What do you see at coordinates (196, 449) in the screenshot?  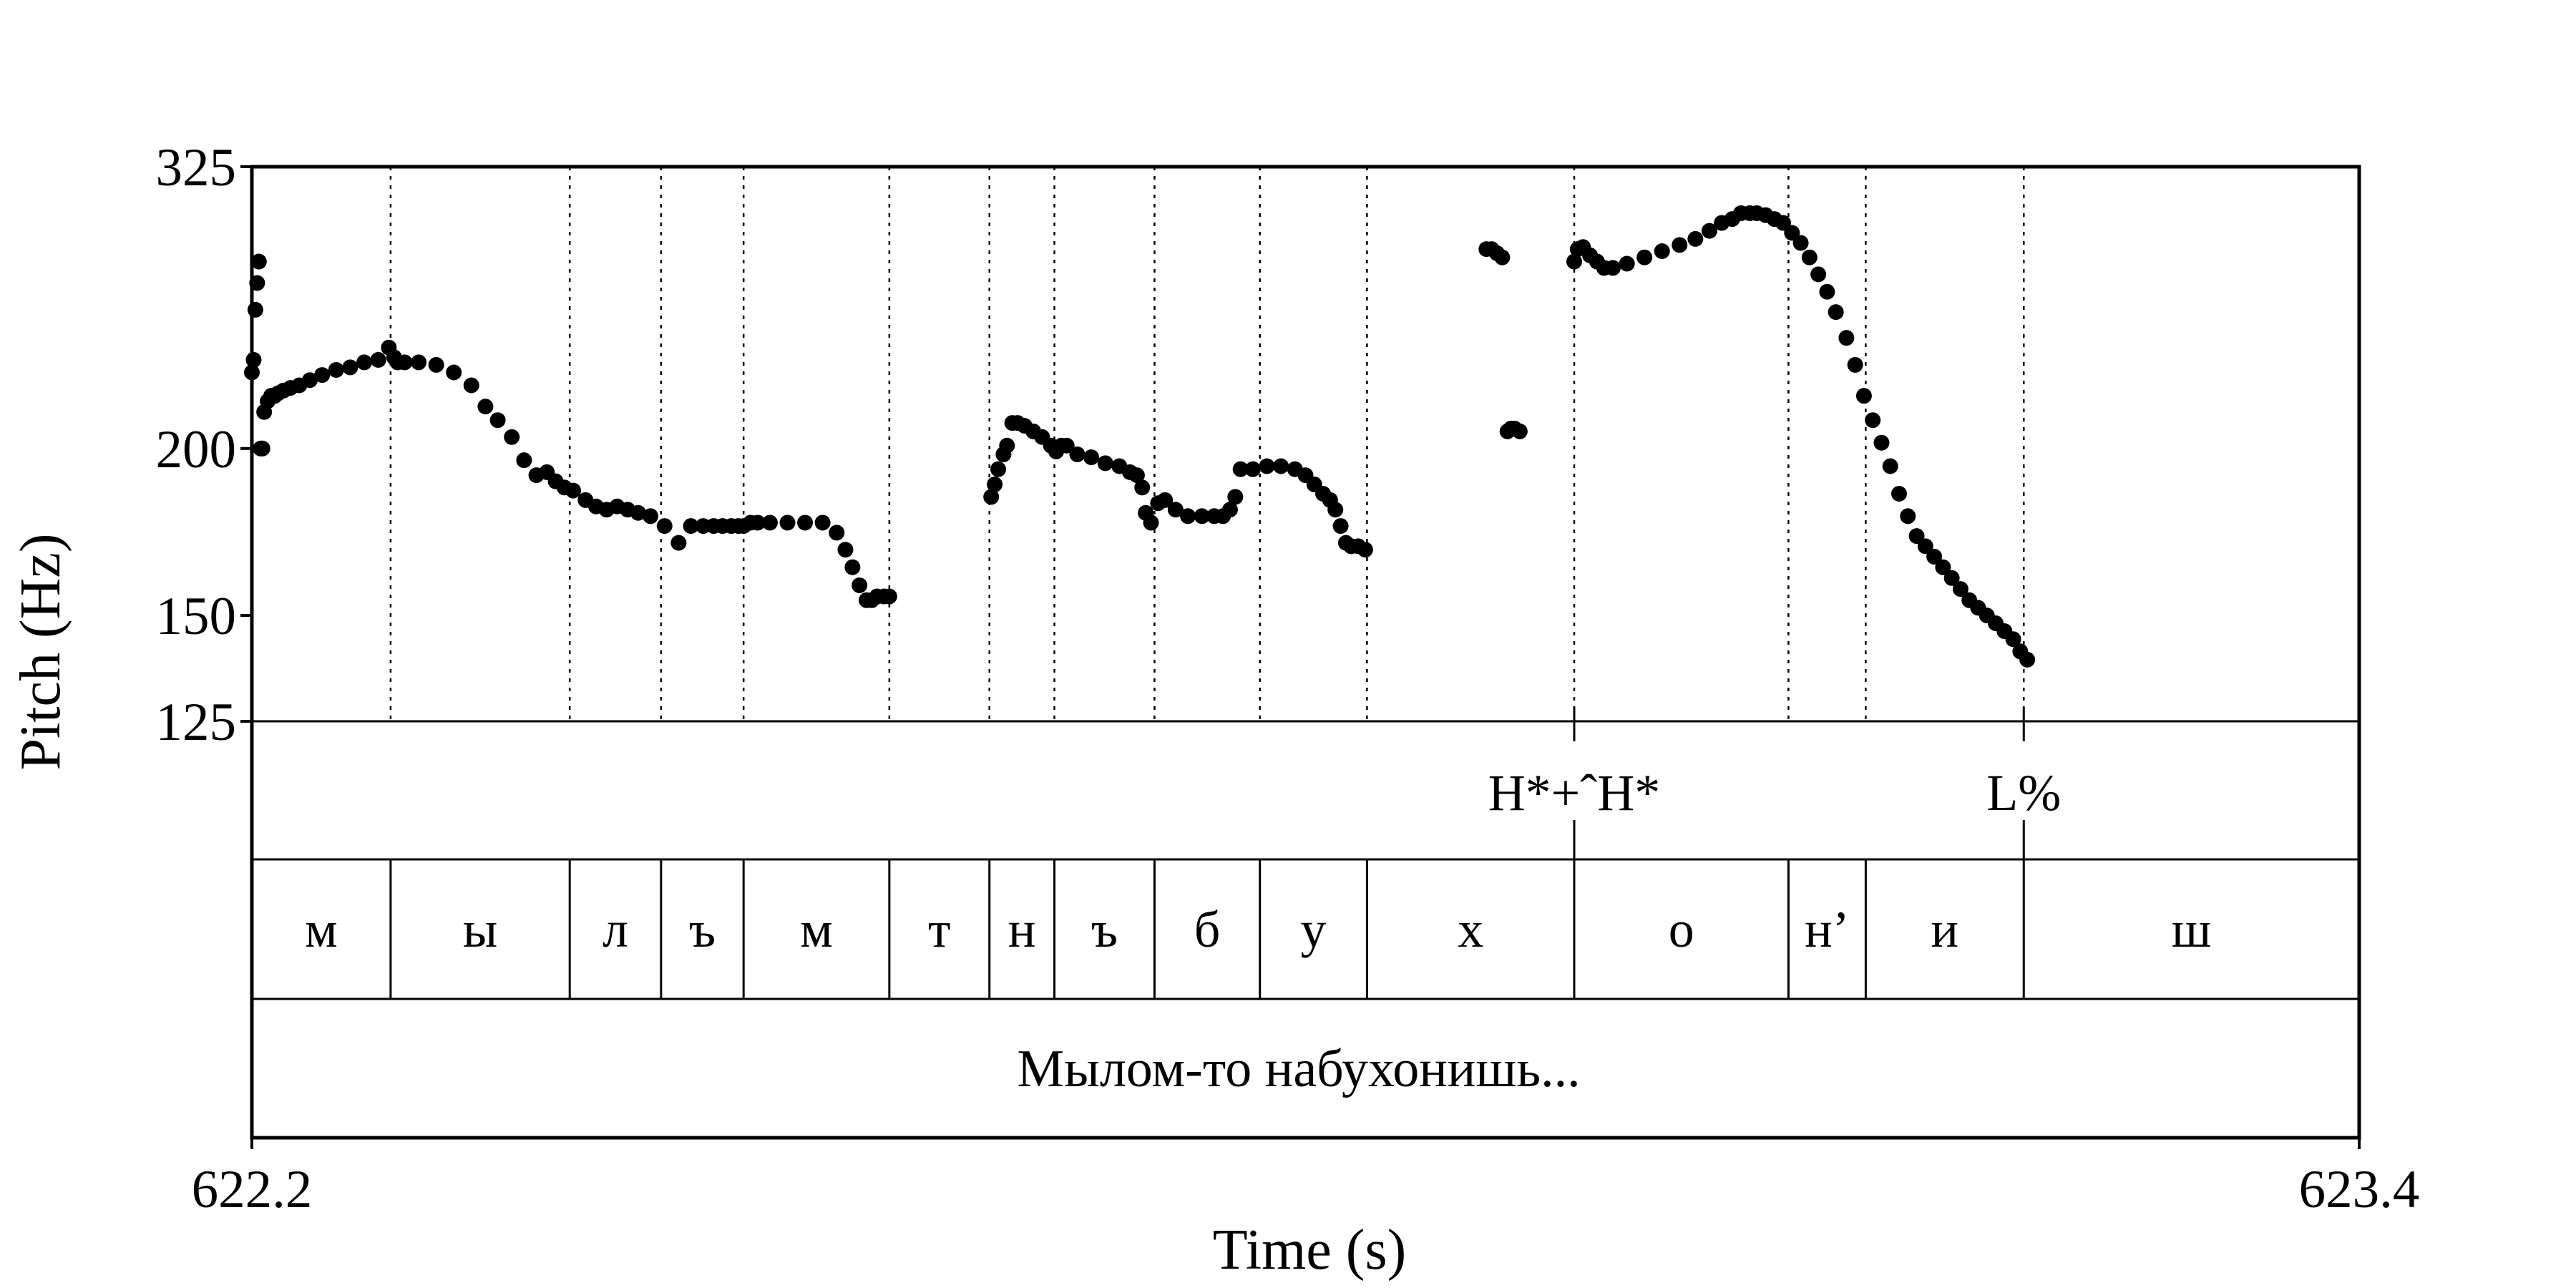 I see `y-tick-label: 200` at bounding box center [196, 449].